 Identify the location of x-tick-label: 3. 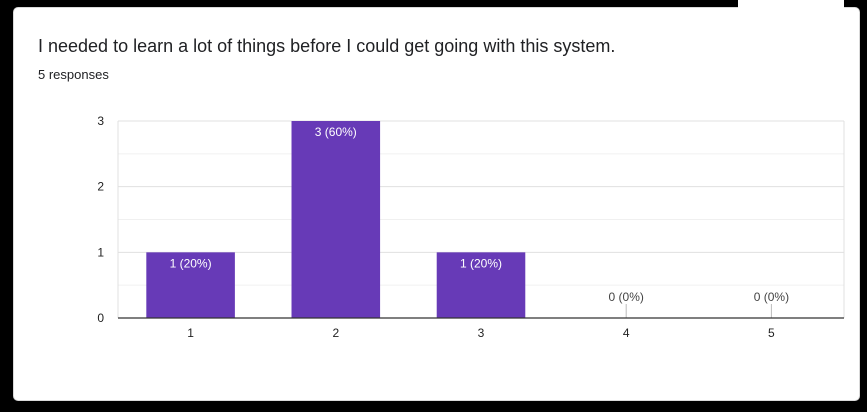
(481, 333).